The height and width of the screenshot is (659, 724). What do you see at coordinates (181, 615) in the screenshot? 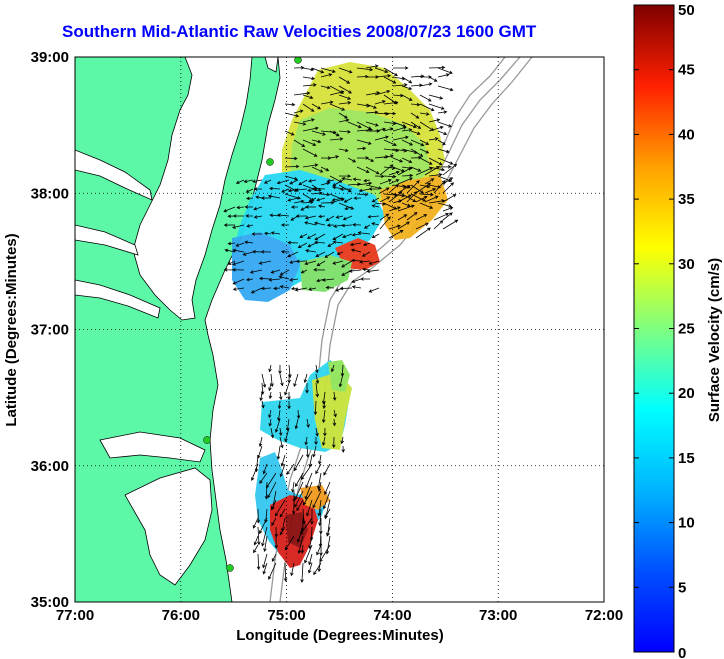
I see `x-tick-label: 76:00` at bounding box center [181, 615].